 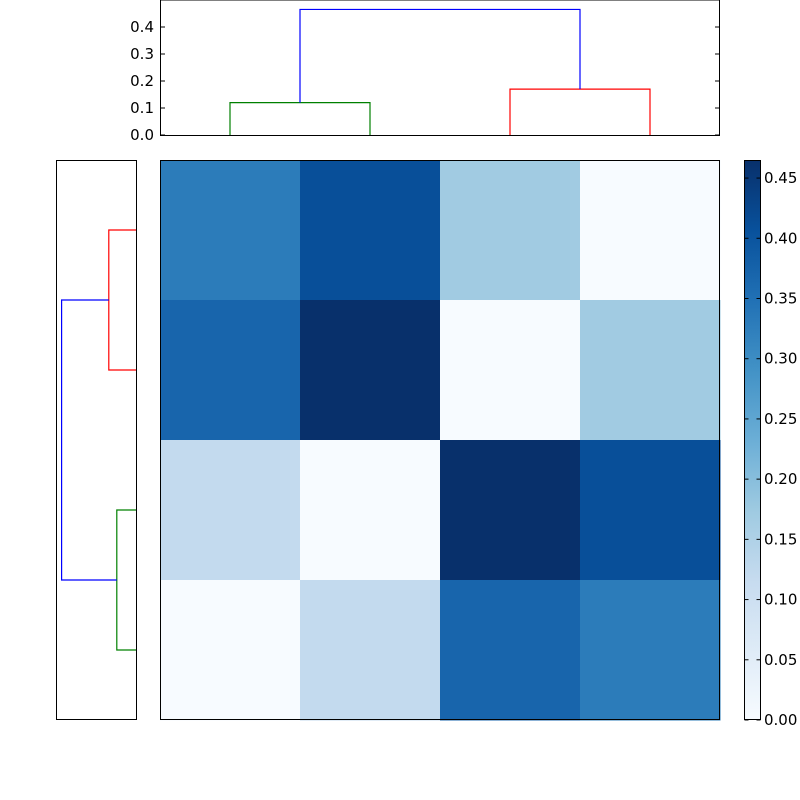 What do you see at coordinates (780, 539) in the screenshot?
I see `colorbar-tick-label-3: 0.15` at bounding box center [780, 539].